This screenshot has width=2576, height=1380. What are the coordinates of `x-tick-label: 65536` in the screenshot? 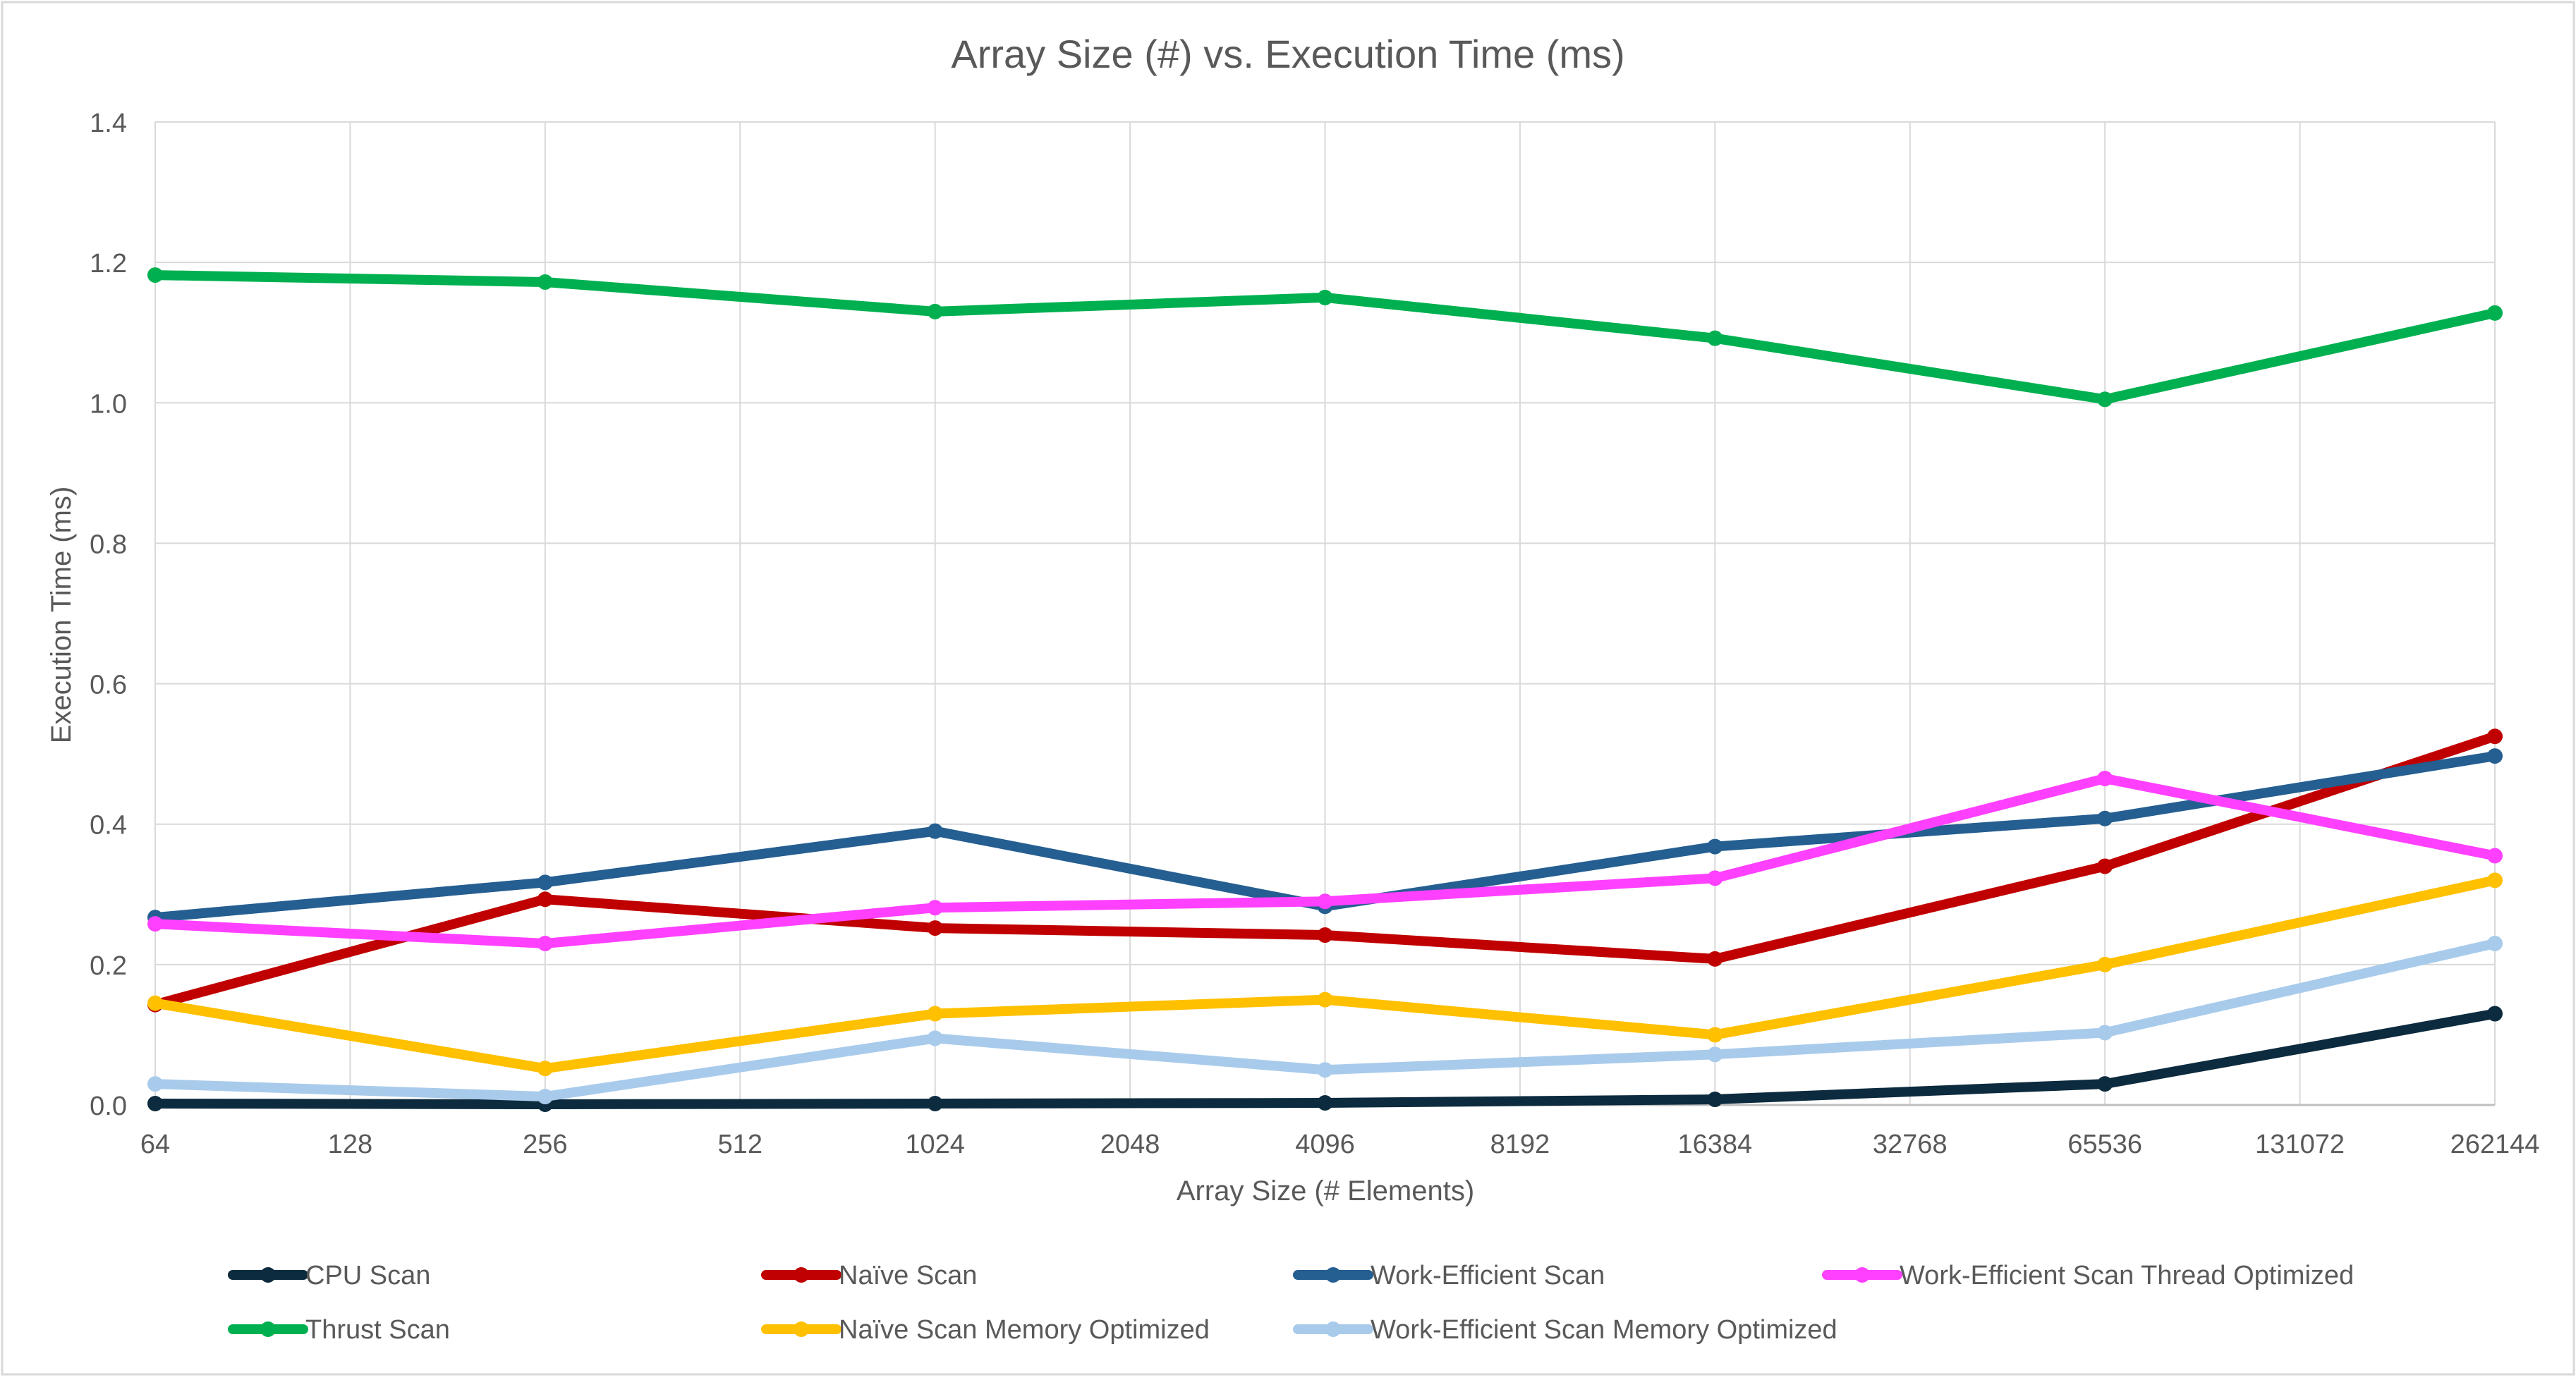 It's located at (2104, 1144).